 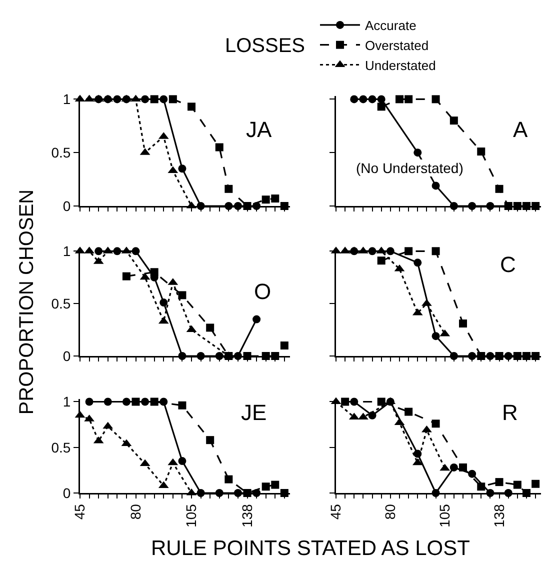 I want to click on y-axis-title: PROPORTION CHOSEN, so click(x=27, y=302).